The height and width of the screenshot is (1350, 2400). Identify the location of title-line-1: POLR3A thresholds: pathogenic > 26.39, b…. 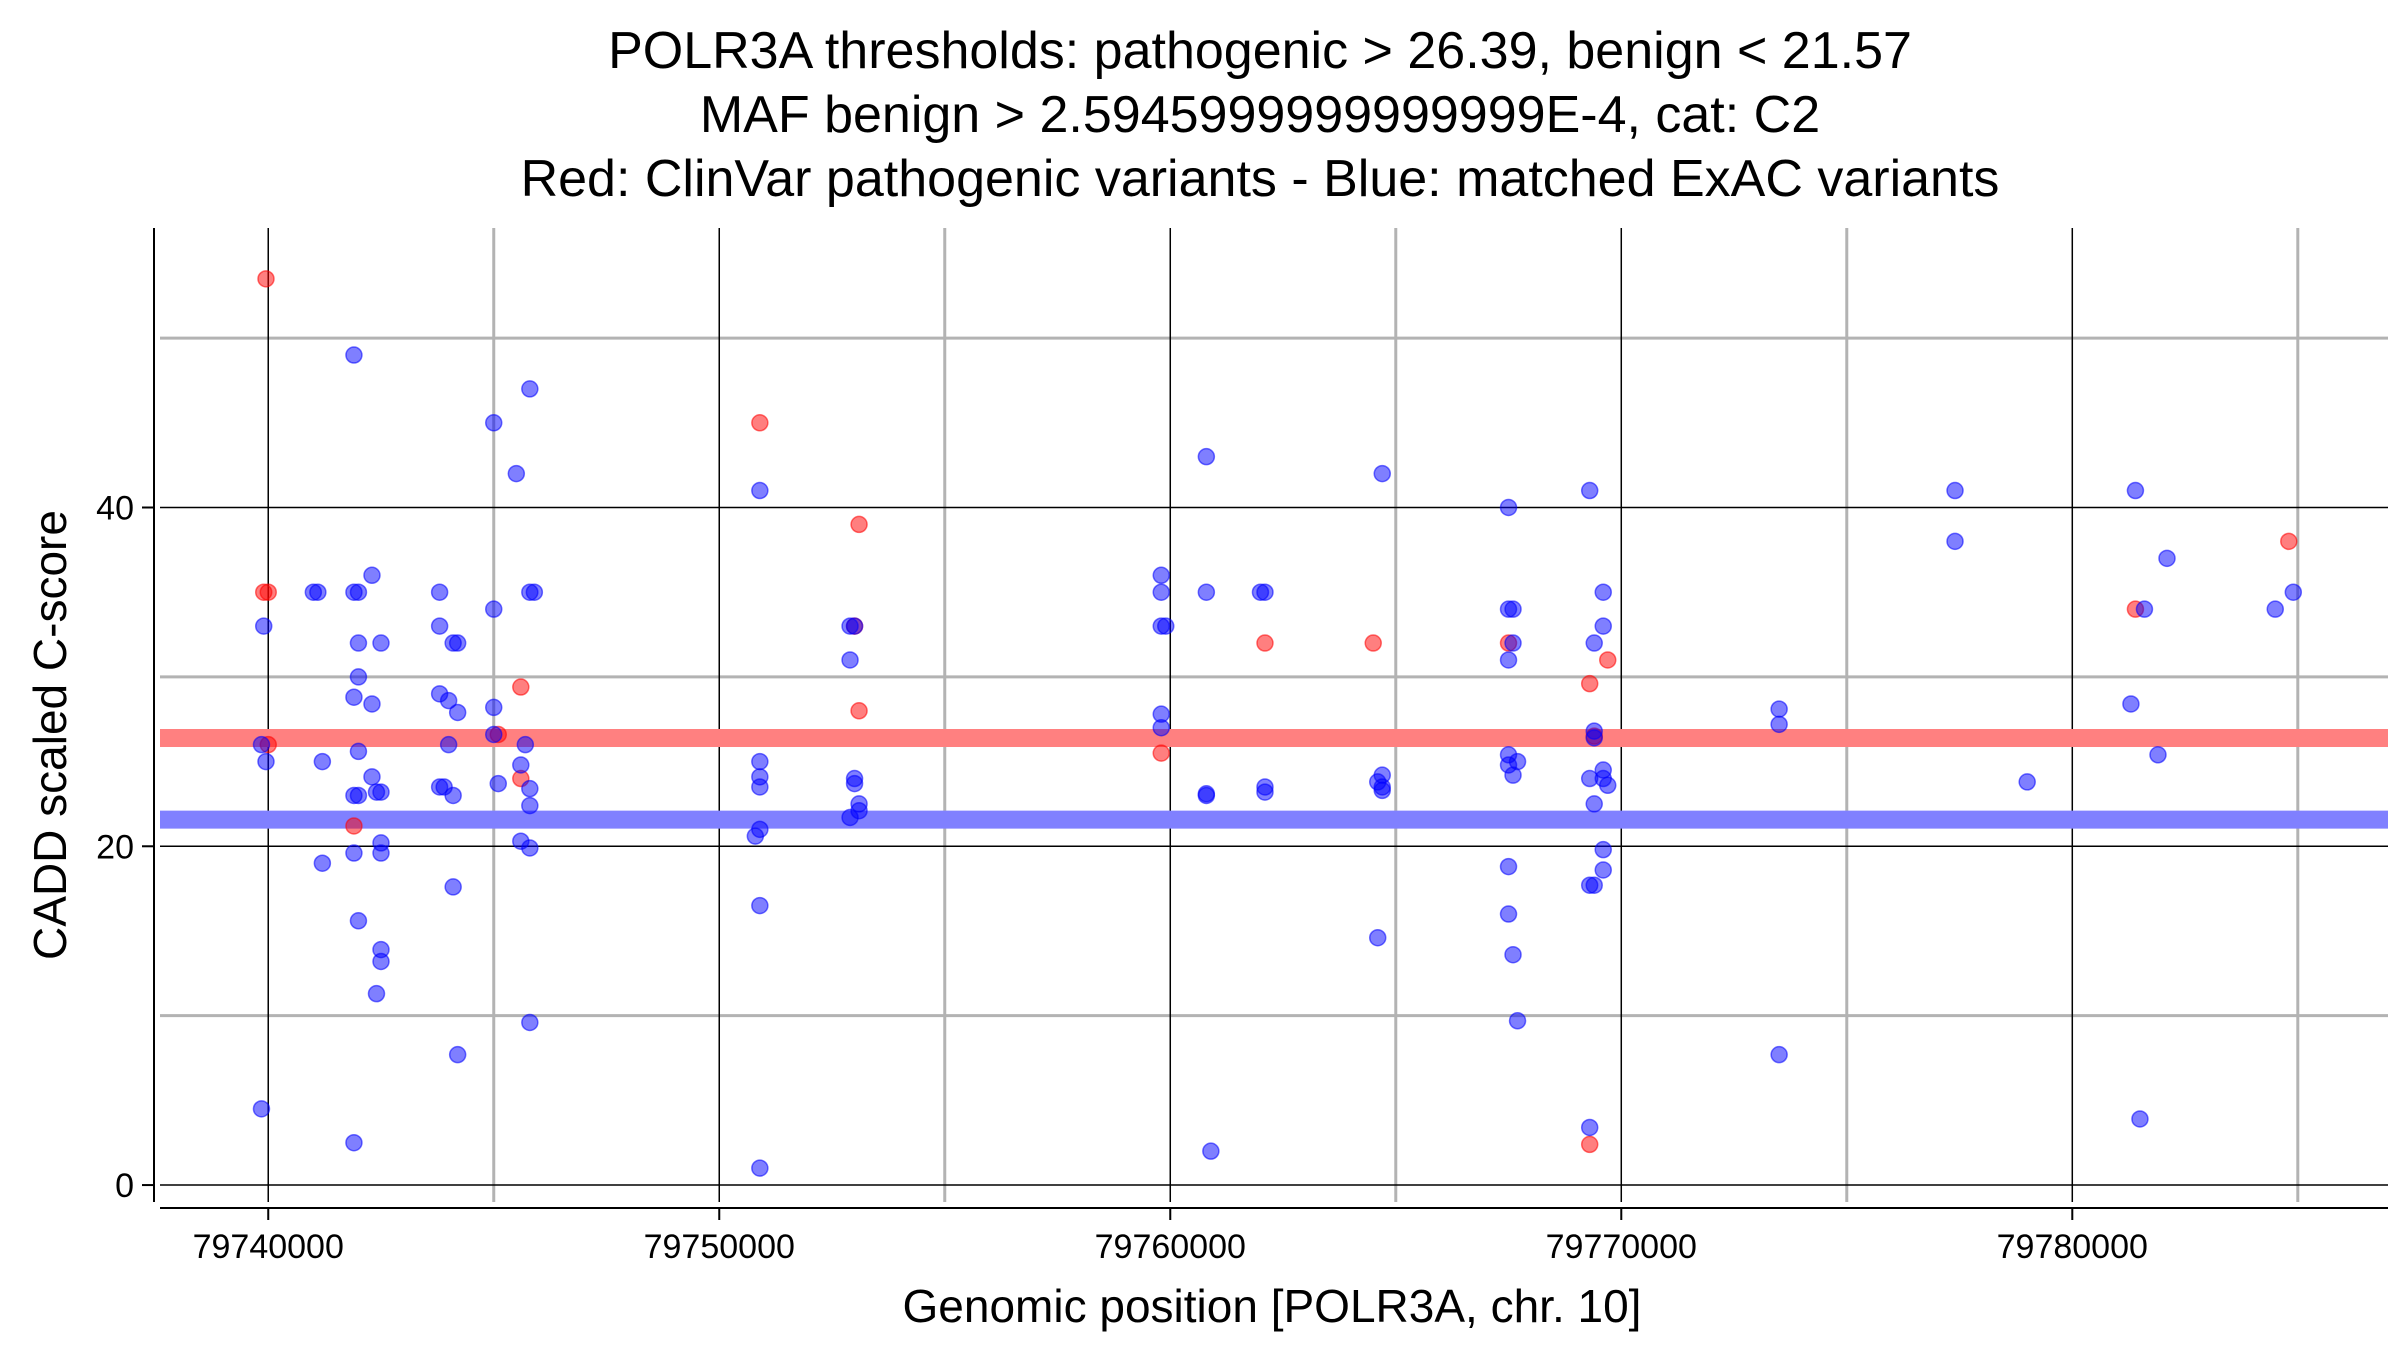
(1260, 51).